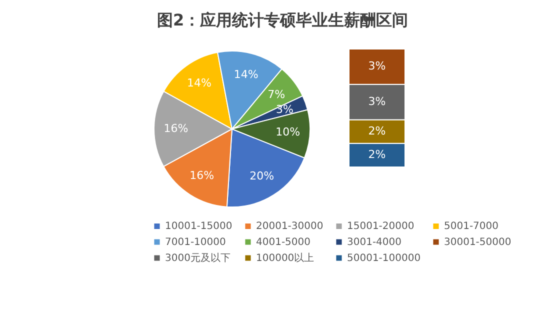 This screenshot has width=555, height=324. What do you see at coordinates (285, 258) in the screenshot?
I see `legend-label: 100000以上` at bounding box center [285, 258].